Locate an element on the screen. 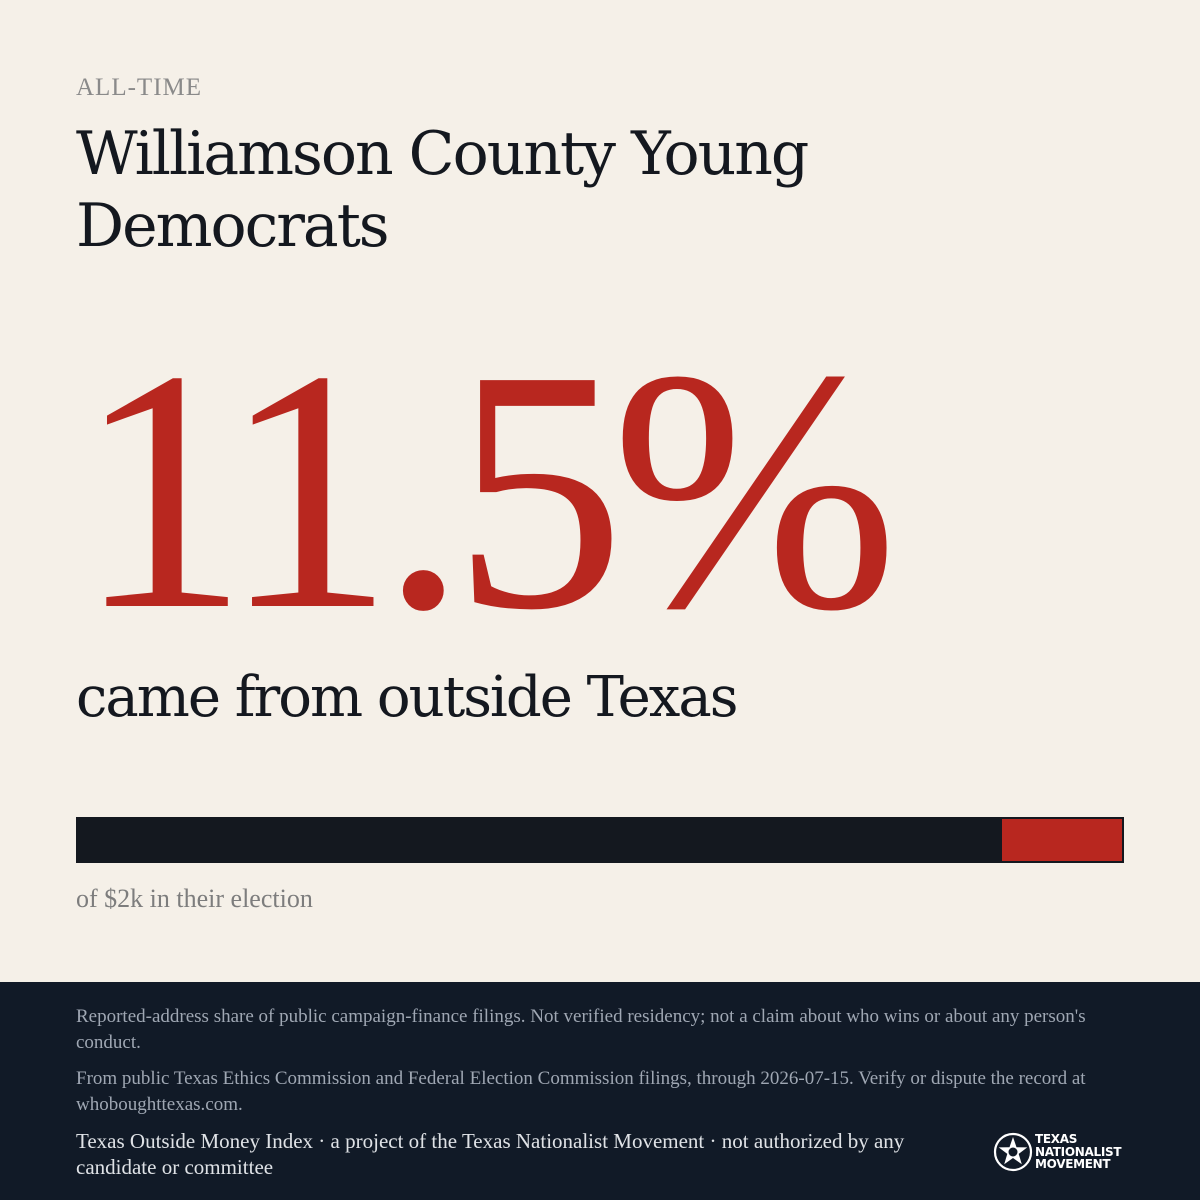  logo-line-3: MOVEMENT is located at coordinates (1073, 1164).